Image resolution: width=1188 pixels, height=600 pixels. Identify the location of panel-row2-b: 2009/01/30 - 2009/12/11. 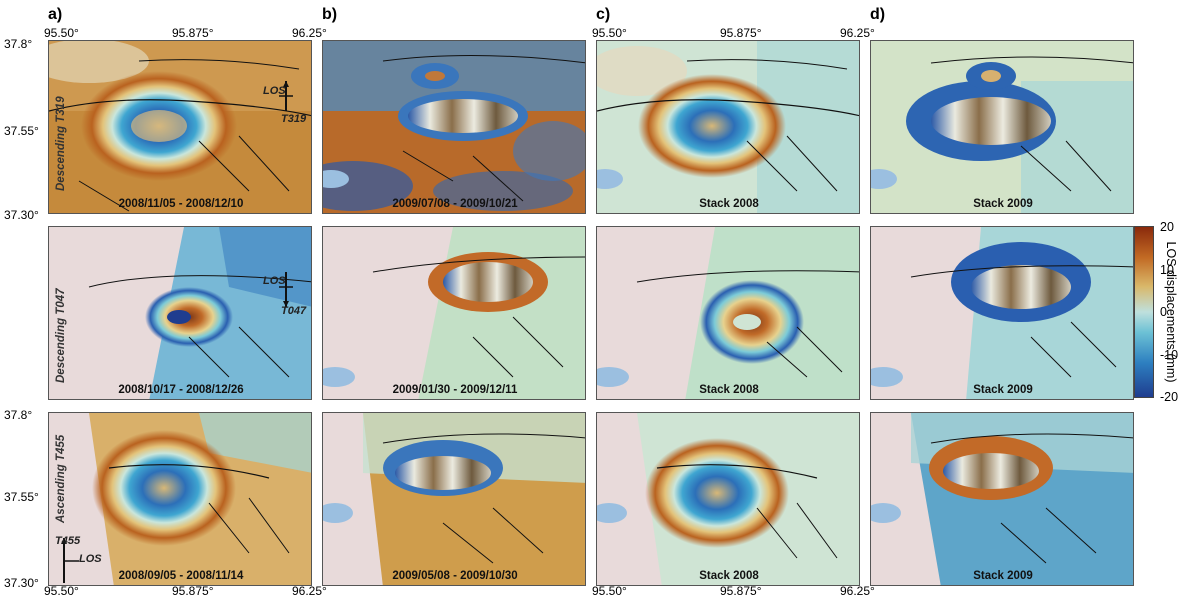
(454, 313).